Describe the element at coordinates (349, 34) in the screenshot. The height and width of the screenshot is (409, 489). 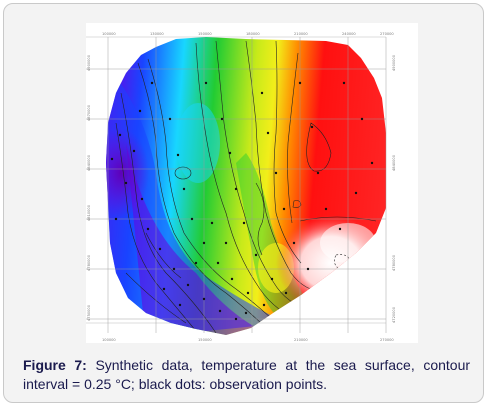
I see `x-tick-label: 240000` at that location.